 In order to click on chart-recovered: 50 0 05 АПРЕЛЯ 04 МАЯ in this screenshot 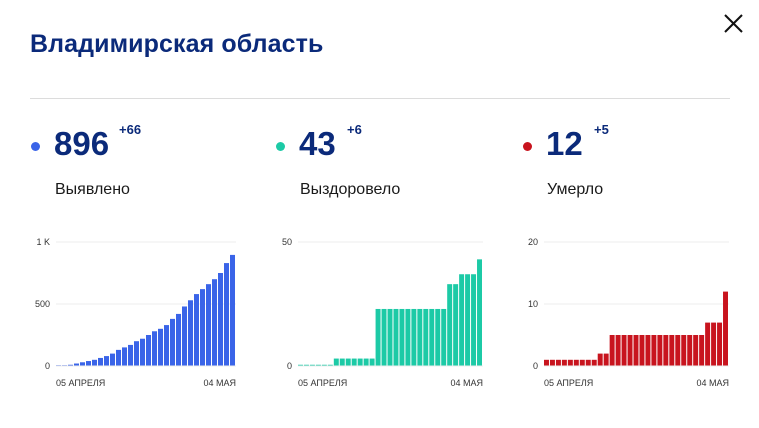, I will do `click(377, 314)`.